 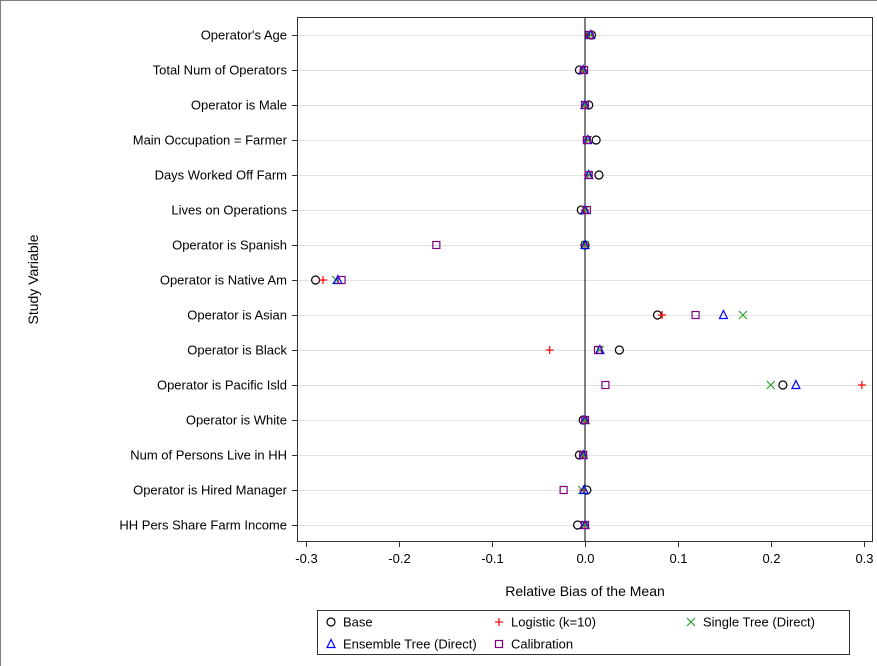 What do you see at coordinates (203, 525) in the screenshot?
I see `y-tick-label-hh-pers-share-farm-income: HH Pers Share Farm Income` at bounding box center [203, 525].